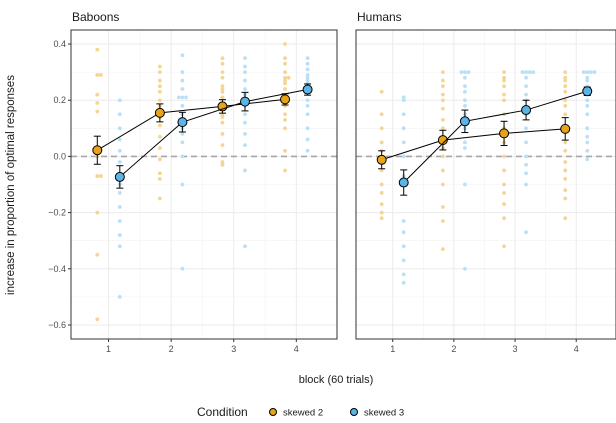 The width and height of the screenshot is (616, 423). Describe the element at coordinates (59, 156) in the screenshot. I see `y-tick-label: 0.0` at that location.